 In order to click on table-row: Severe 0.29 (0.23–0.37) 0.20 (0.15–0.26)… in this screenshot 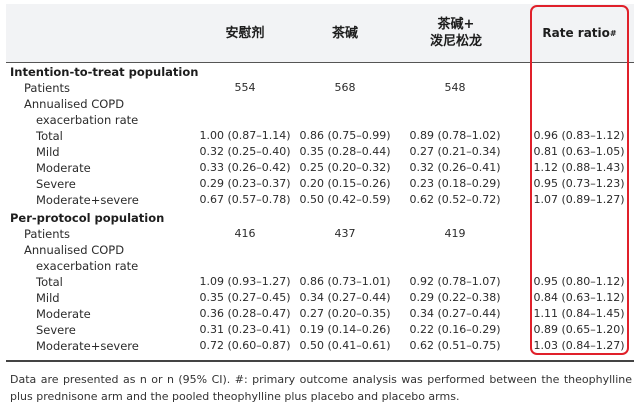, I will do `click(320, 184)`.